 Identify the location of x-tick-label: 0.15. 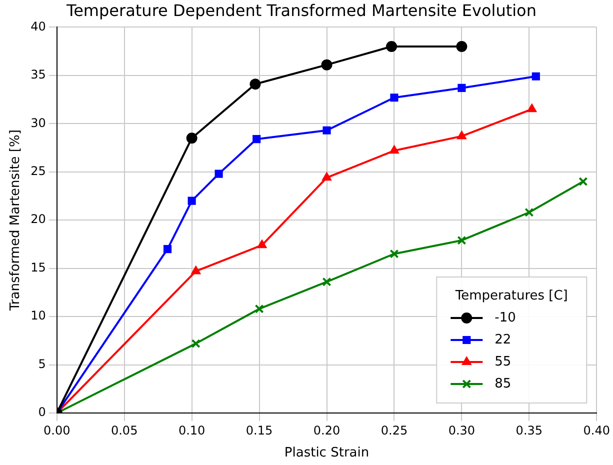
(259, 430).